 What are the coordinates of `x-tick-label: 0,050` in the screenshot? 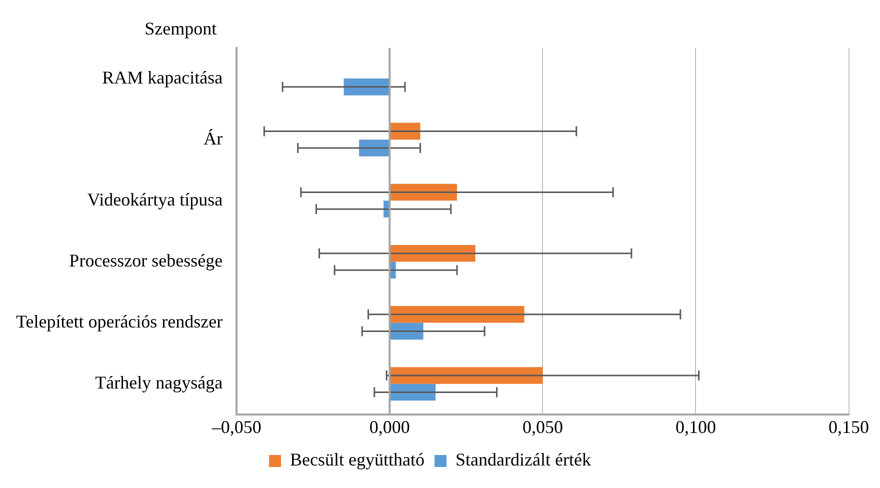 It's located at (542, 426).